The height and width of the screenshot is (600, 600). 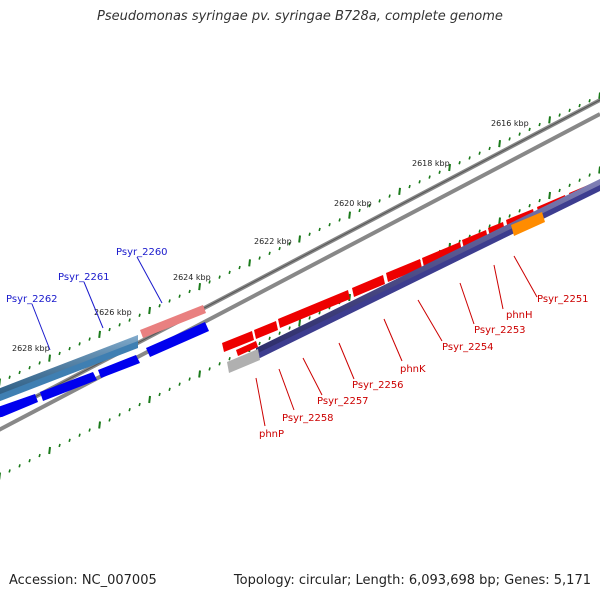 I want to click on gene-bar-psyr-2260-shaded, so click(x=173, y=321).